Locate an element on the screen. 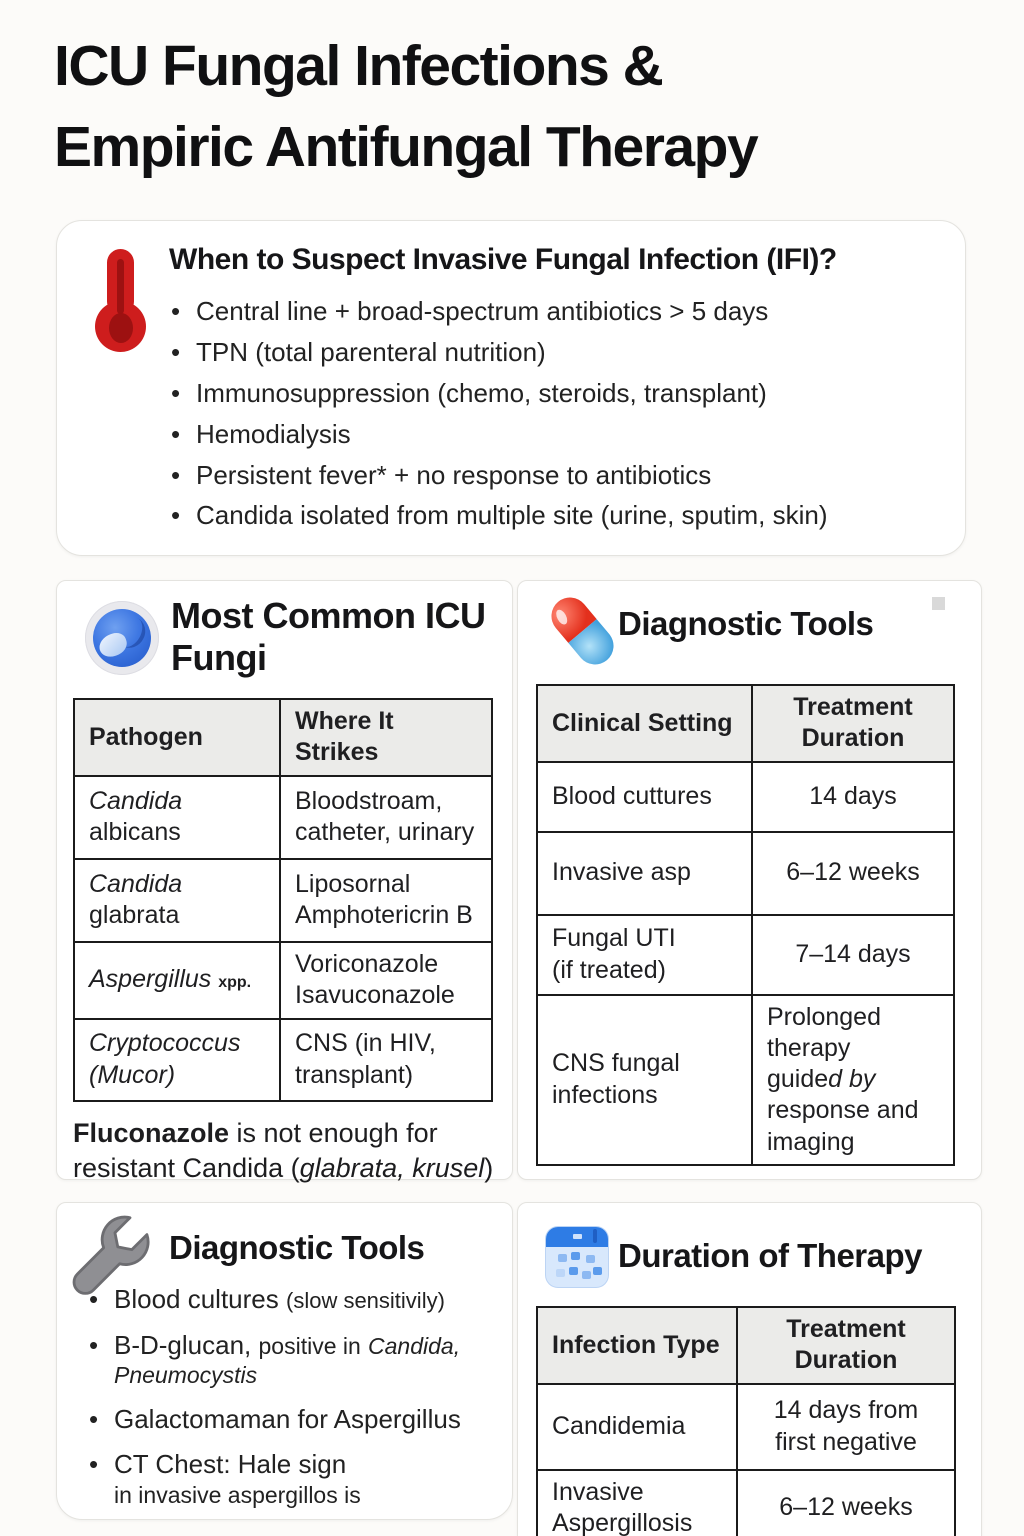 The image size is (1024, 1536). pathogen-name: Aspergillus is located at coordinates (150, 979).